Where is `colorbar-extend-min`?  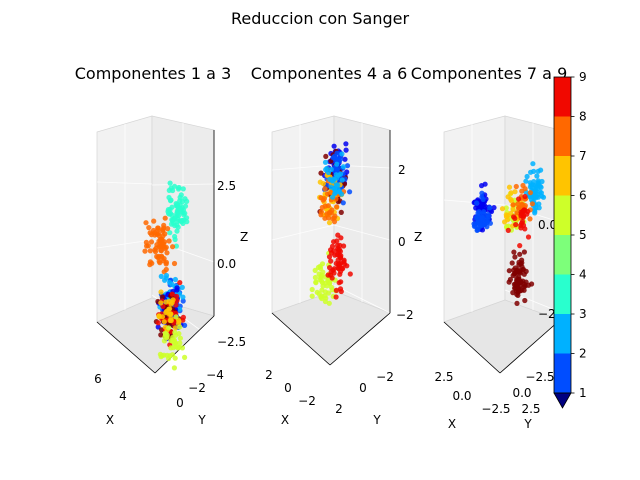
colorbar-extend-min is located at coordinates (562, 400).